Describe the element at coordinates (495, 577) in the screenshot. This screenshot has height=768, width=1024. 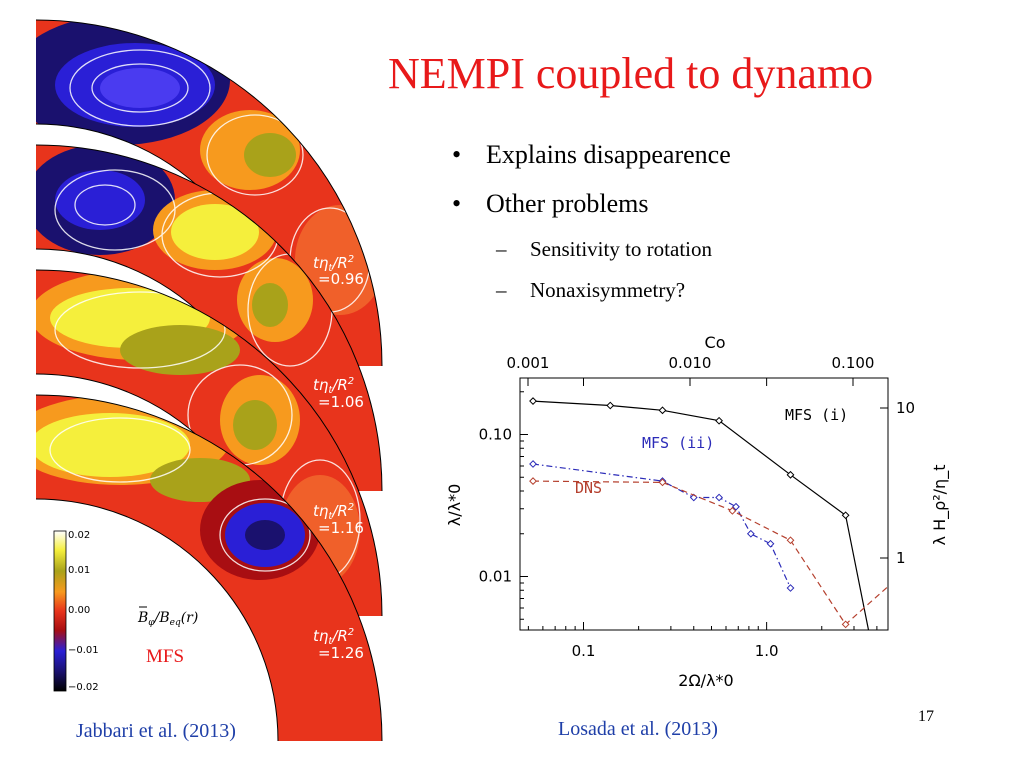
I see `y-tick-label: 0.01` at that location.